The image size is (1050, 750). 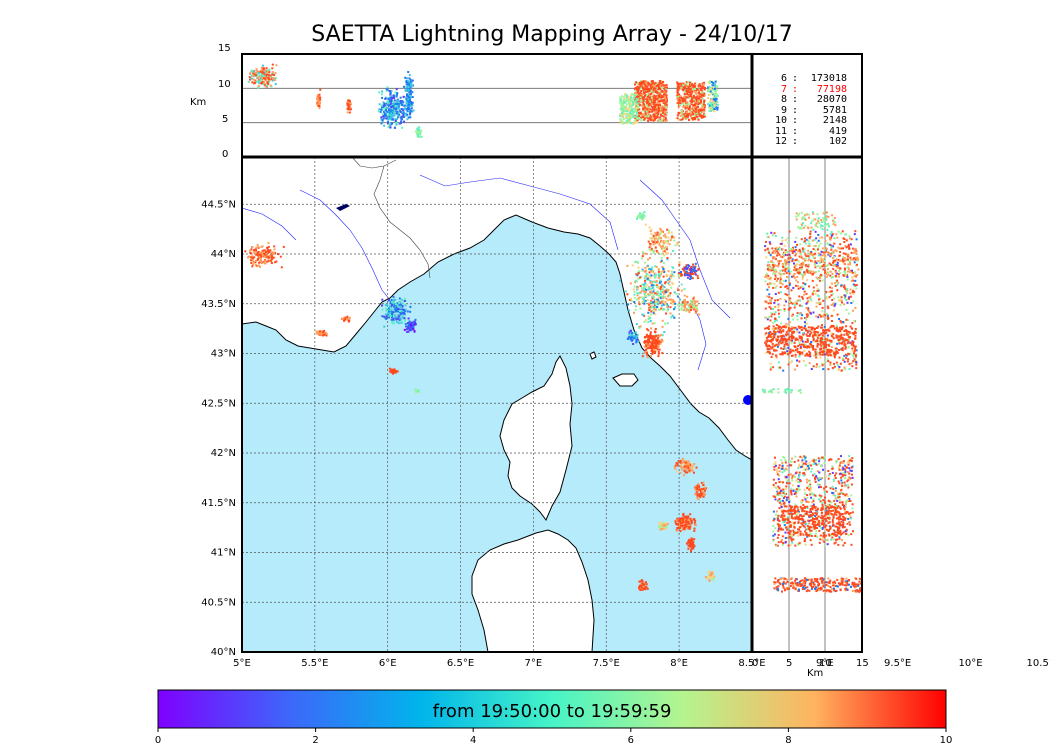 What do you see at coordinates (806, 121) in the screenshot?
I see `altitude-count-row: 10: 2148` at bounding box center [806, 121].